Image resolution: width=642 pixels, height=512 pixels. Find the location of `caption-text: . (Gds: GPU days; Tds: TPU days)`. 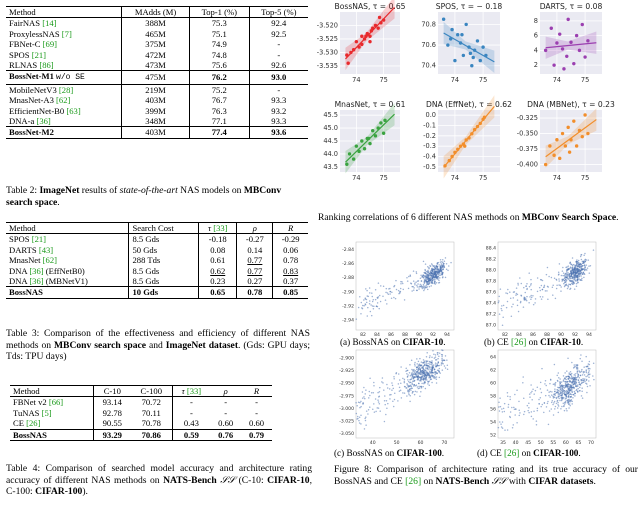

caption-text: . (Gds: GPU days; Tds: TPU days) is located at coordinates (158, 351).